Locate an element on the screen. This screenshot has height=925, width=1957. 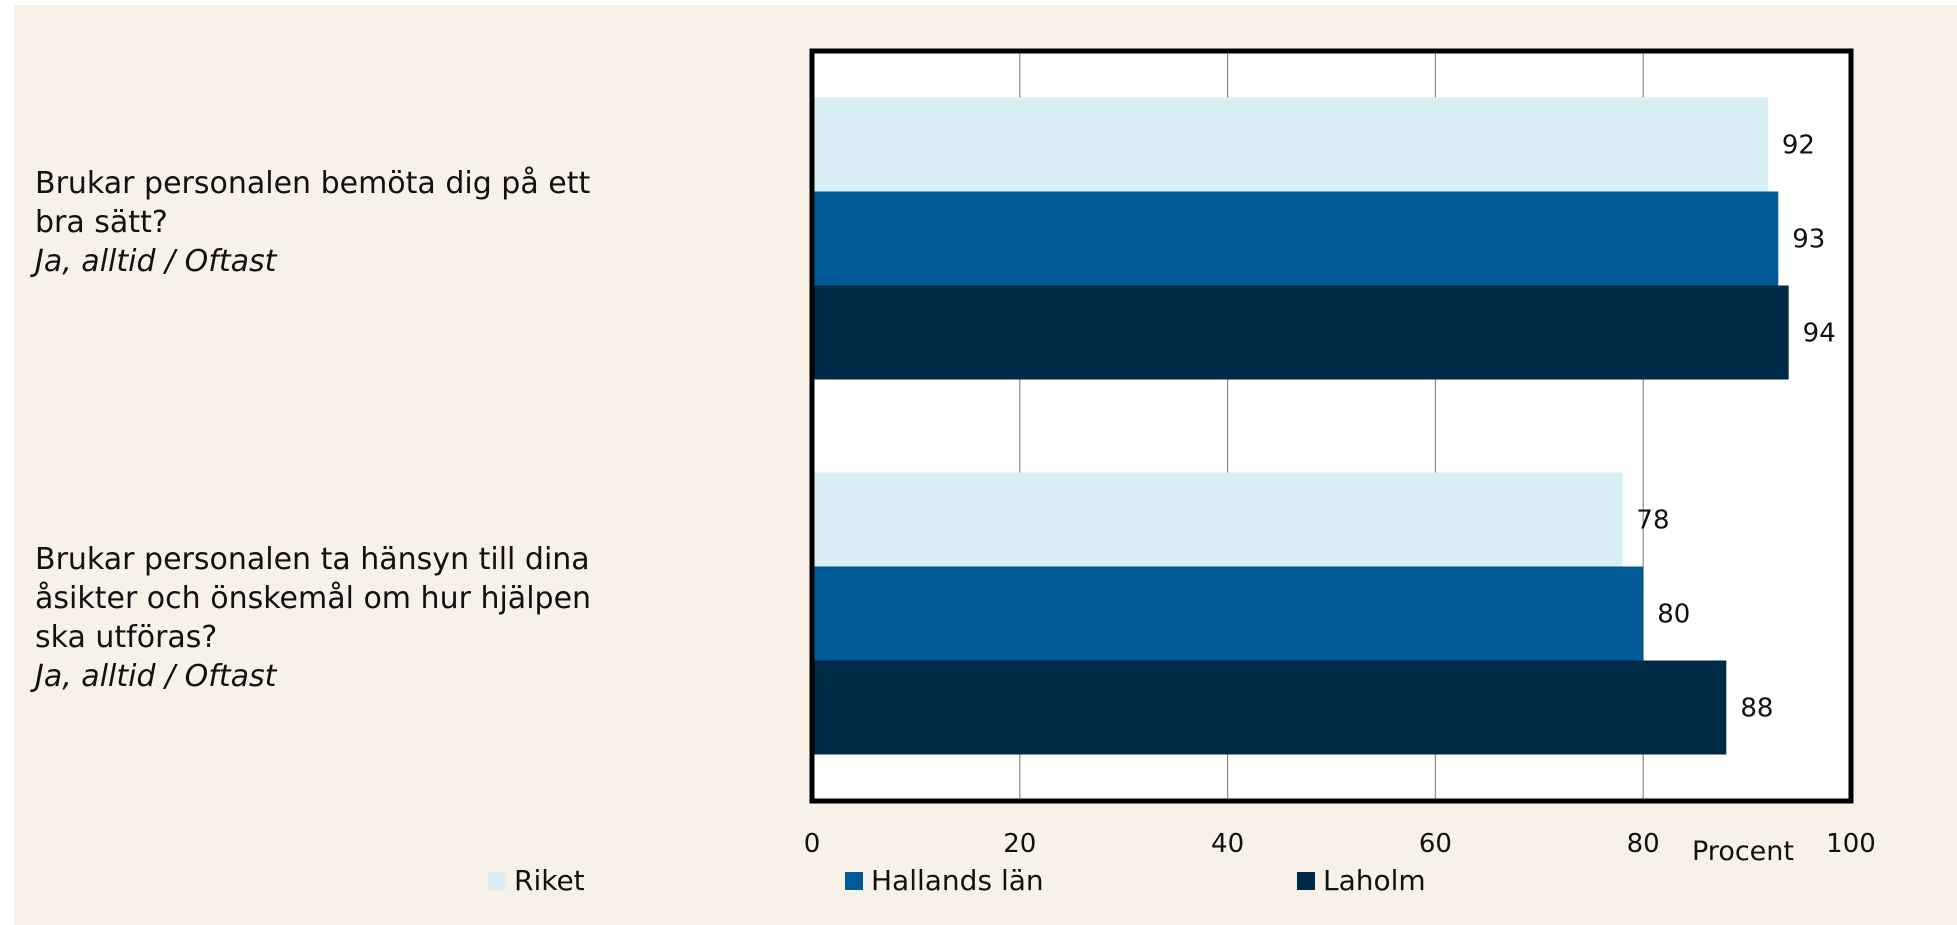
legend-item-laholm: Laholm is located at coordinates (1361, 880).